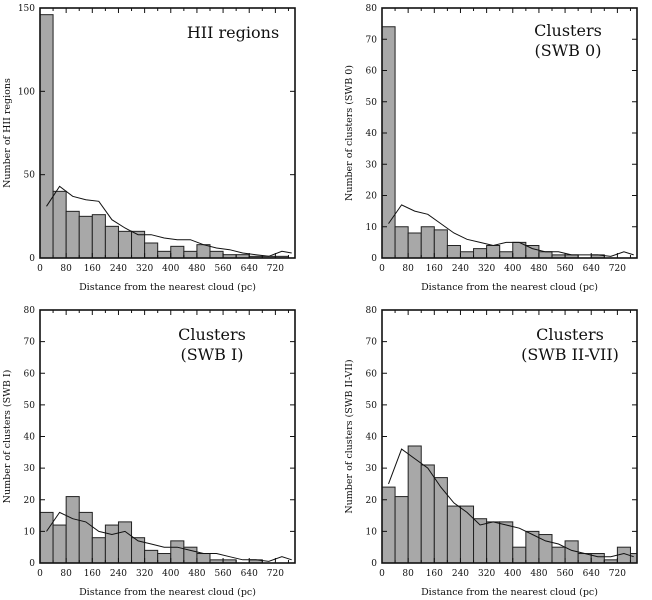  What do you see at coordinates (568, 50) in the screenshot?
I see `panel-subtitle: (SWB 0)` at bounding box center [568, 50].